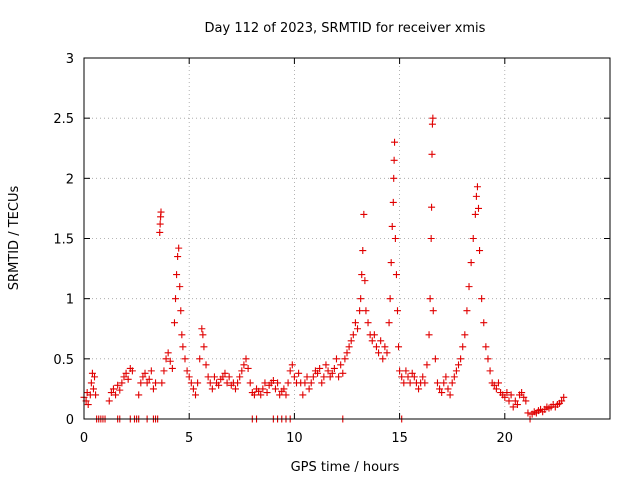 The image size is (640, 480). What do you see at coordinates (70, 300) in the screenshot?
I see `y-tick-label: 1` at bounding box center [70, 300].